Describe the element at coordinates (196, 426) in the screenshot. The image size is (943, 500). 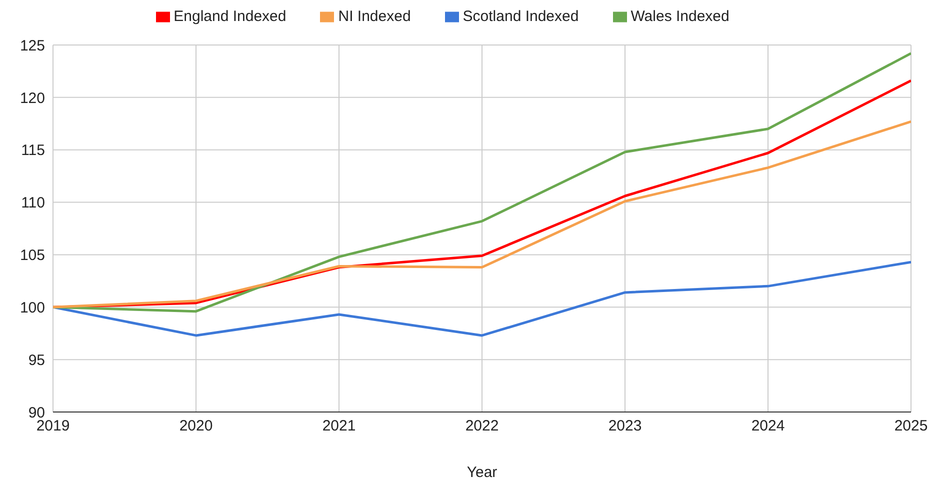
I see `x-tick-label: 2020` at that location.